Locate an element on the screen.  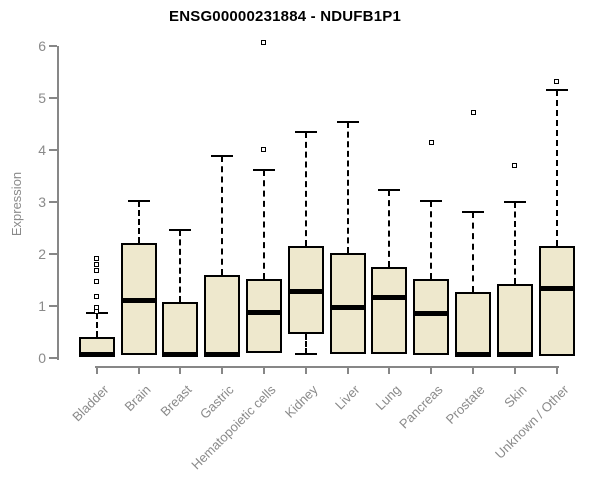
y-tick-label: 5 is located at coordinates (42, 98).